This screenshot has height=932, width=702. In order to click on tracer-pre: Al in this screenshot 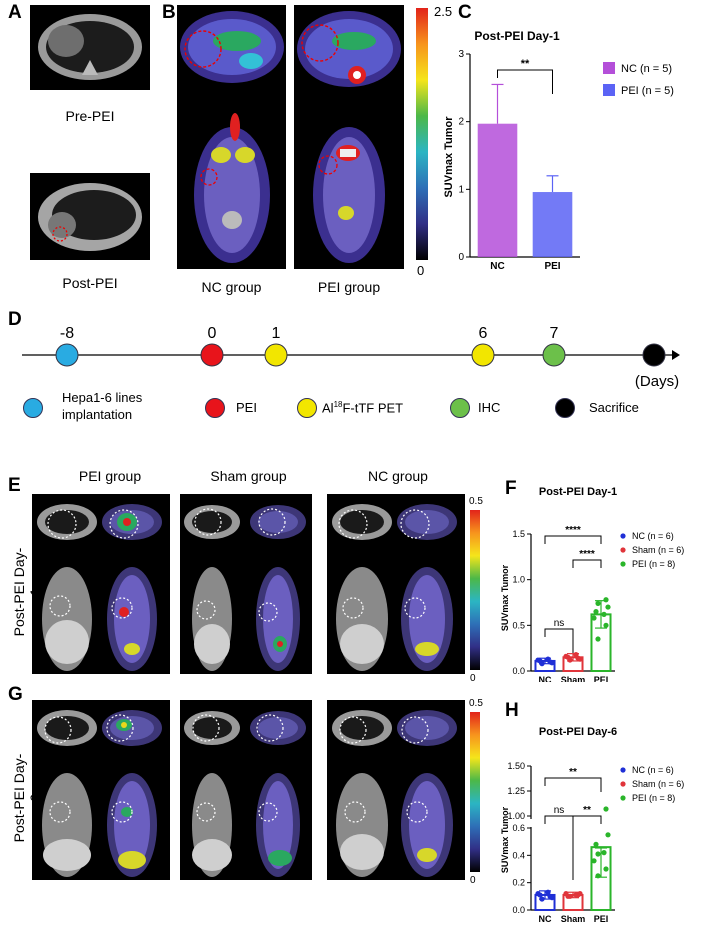, I will do `click(328, 408)`.